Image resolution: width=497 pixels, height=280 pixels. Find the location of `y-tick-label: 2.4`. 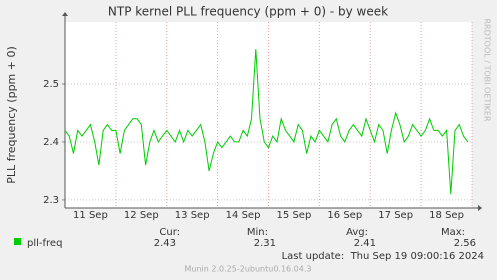

y-tick-label: 2.4 is located at coordinates (51, 142).